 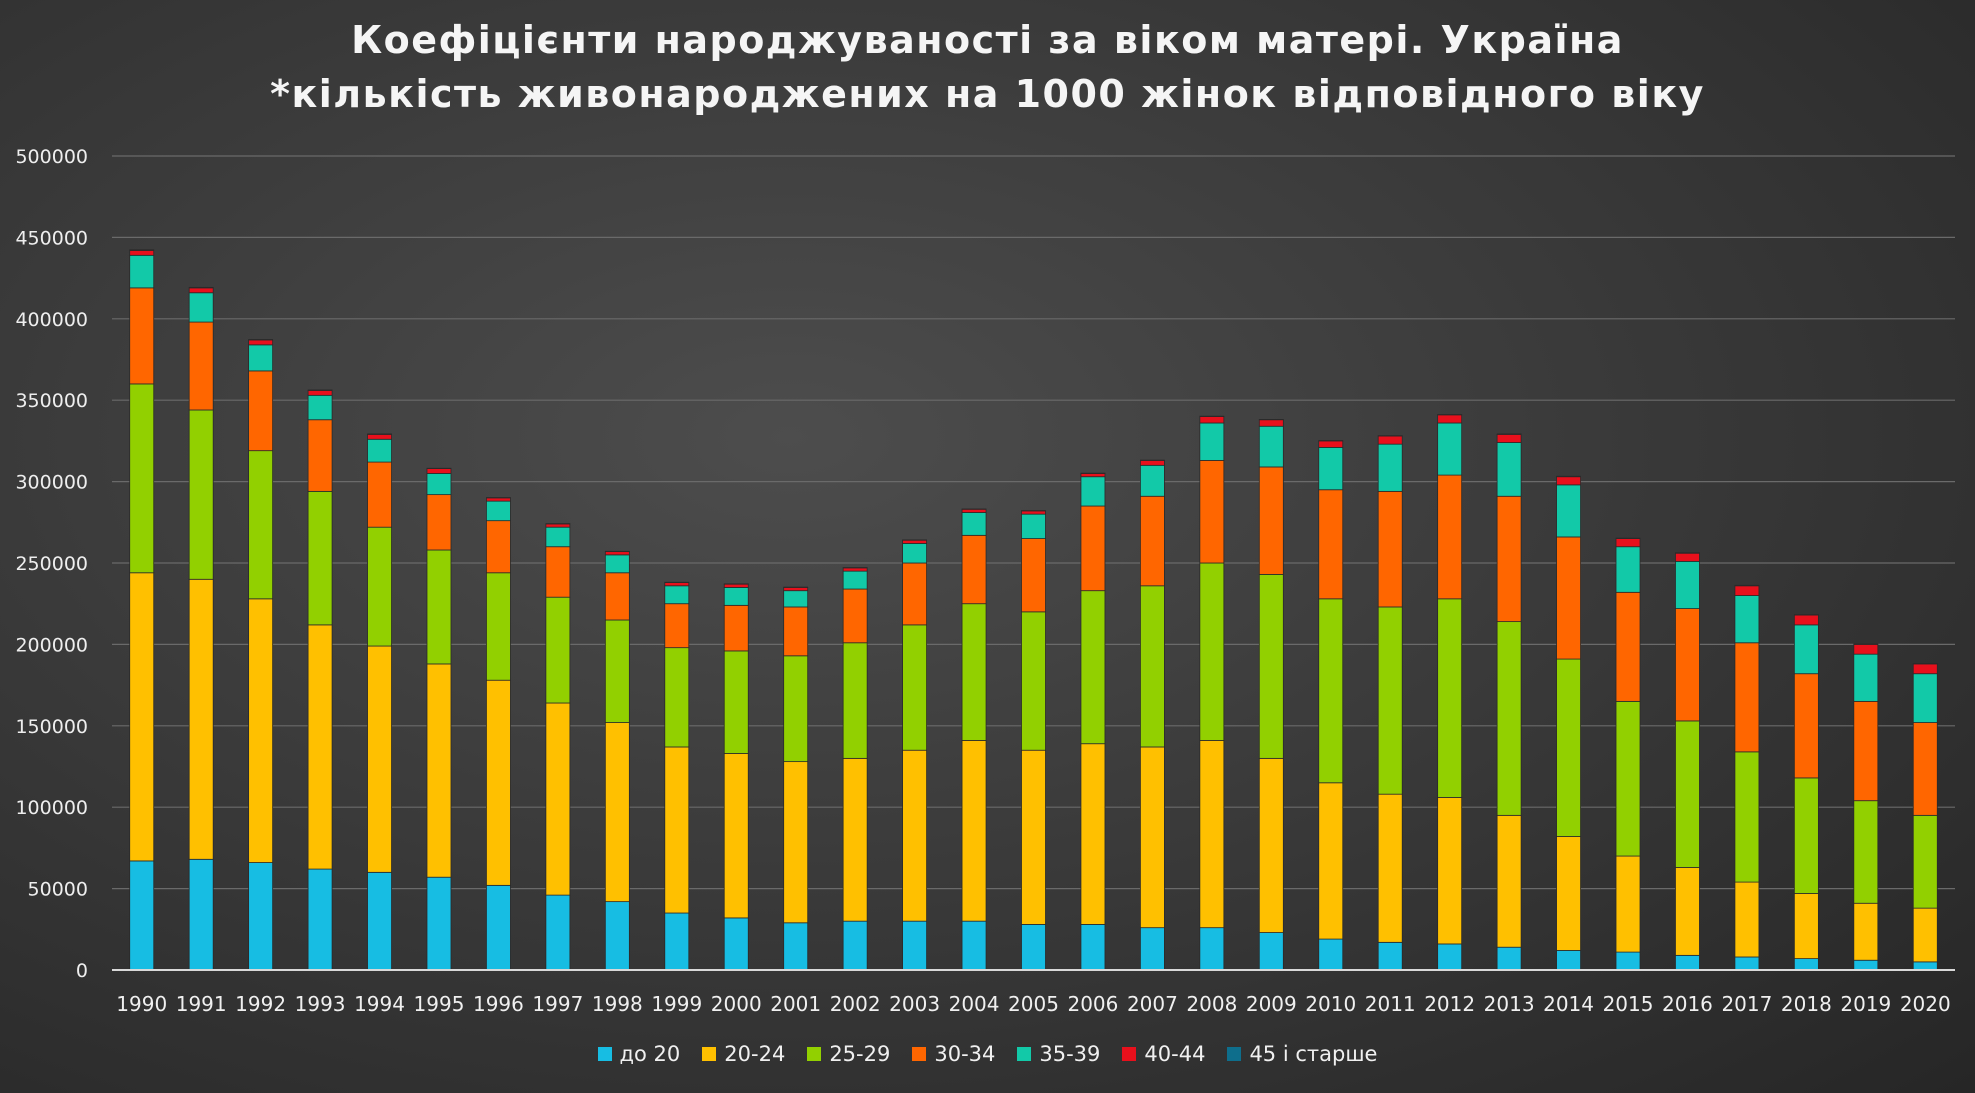 I want to click on legend-item: 40-44, so click(x=1163, y=1054).